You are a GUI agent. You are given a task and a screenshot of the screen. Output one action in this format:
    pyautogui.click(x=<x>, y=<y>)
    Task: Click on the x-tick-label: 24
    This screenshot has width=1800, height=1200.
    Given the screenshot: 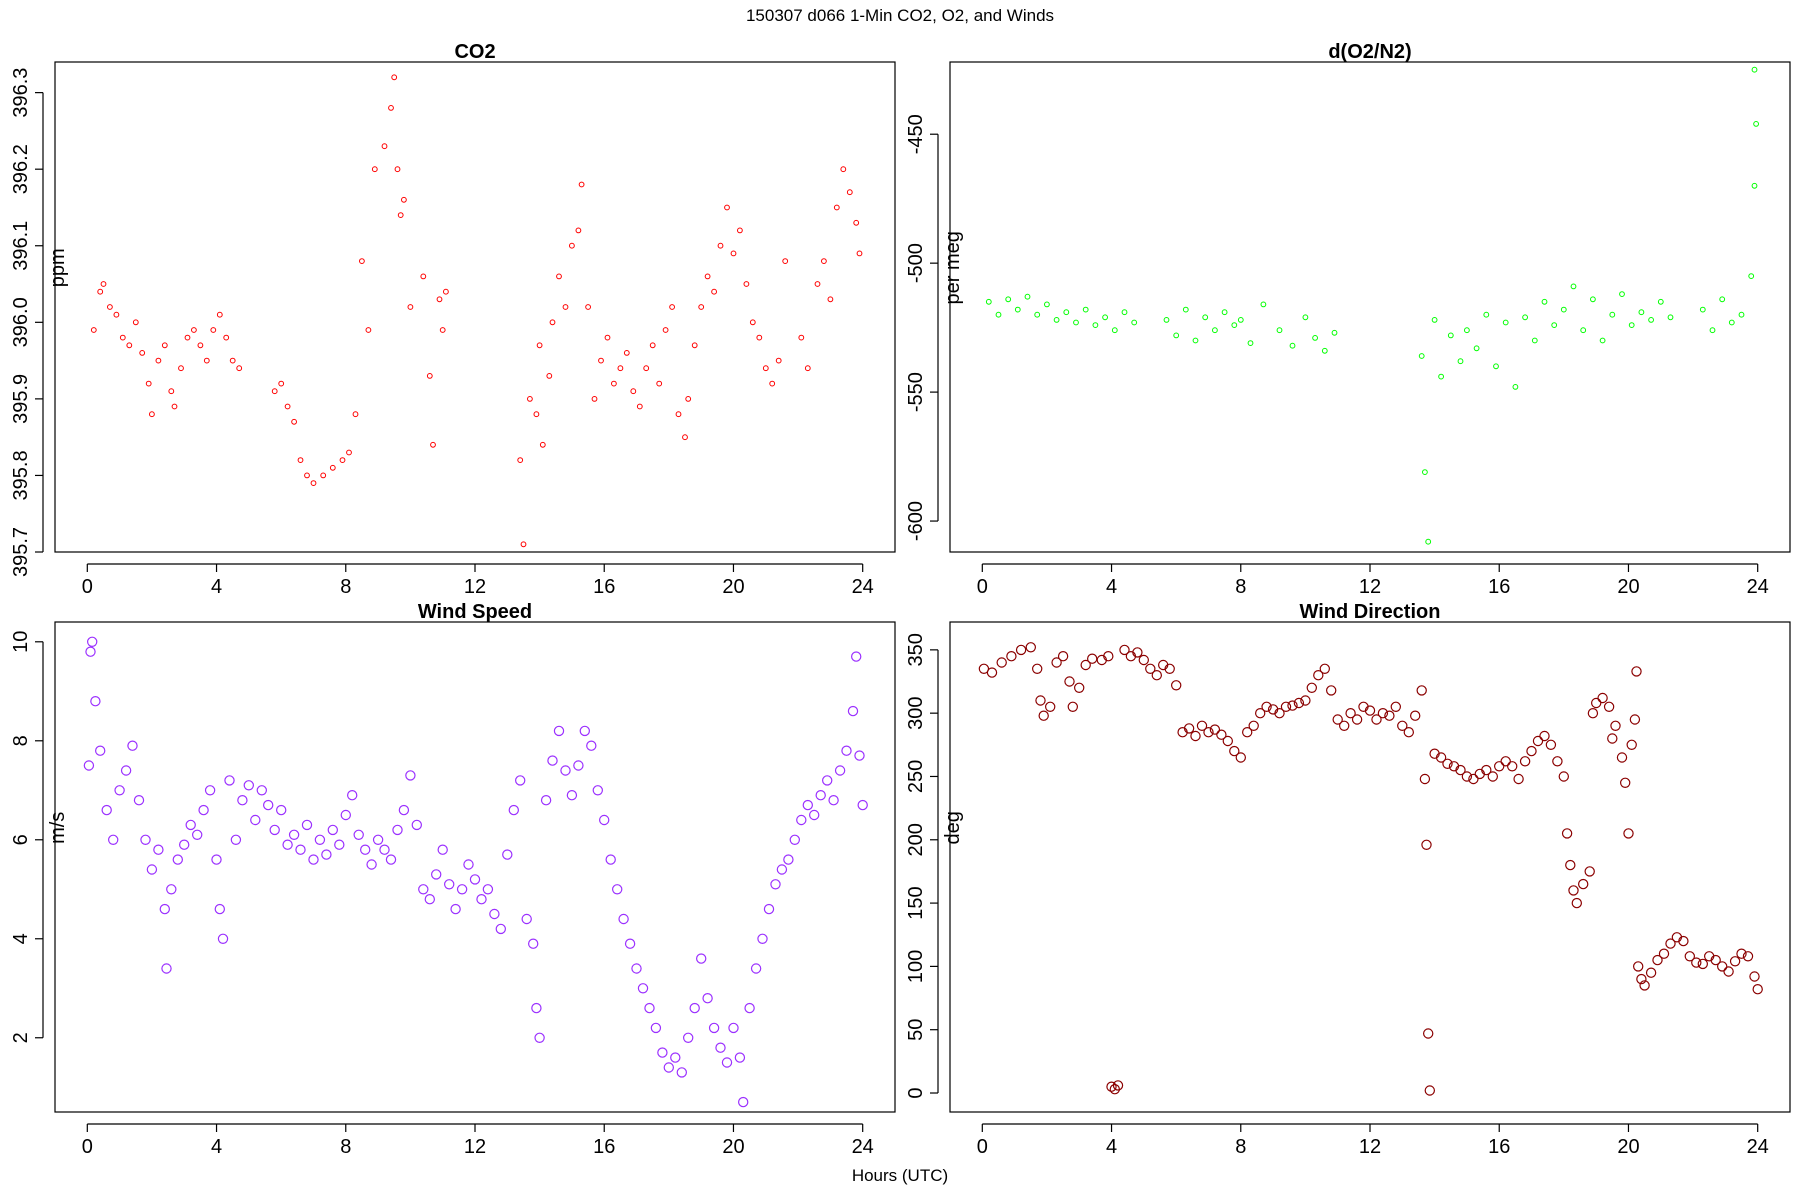 What is the action you would take?
    pyautogui.click(x=1758, y=587)
    